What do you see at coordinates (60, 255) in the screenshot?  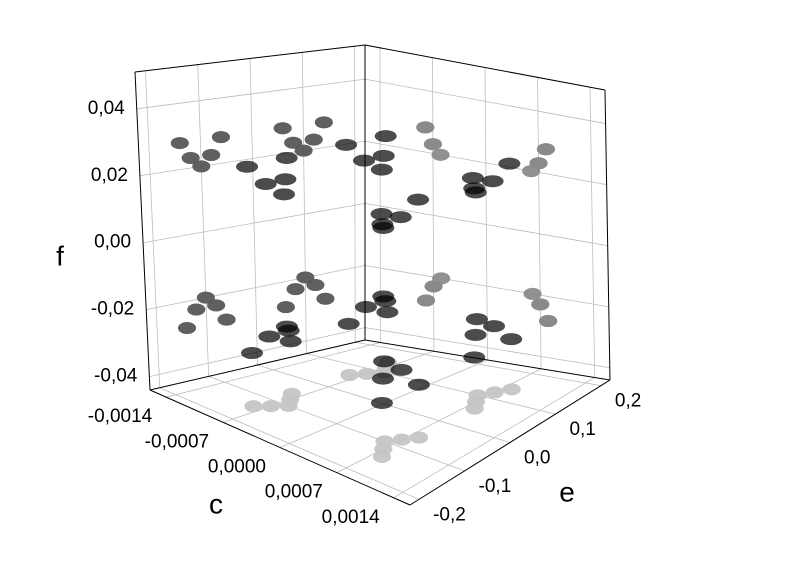 I see `z-axis-label: f` at bounding box center [60, 255].